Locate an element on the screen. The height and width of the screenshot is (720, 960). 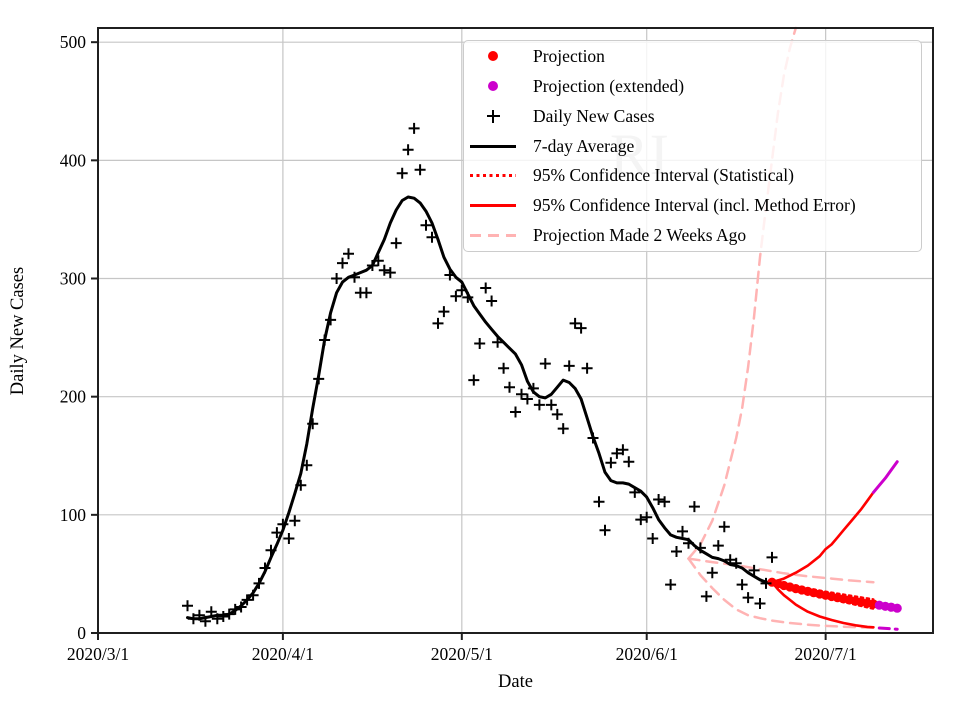
svg-text: 500 is located at coordinates (73, 42).